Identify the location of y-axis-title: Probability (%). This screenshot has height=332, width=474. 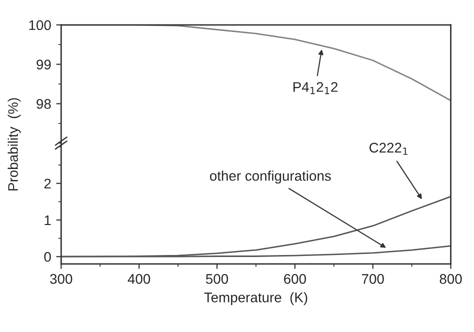
(14, 144).